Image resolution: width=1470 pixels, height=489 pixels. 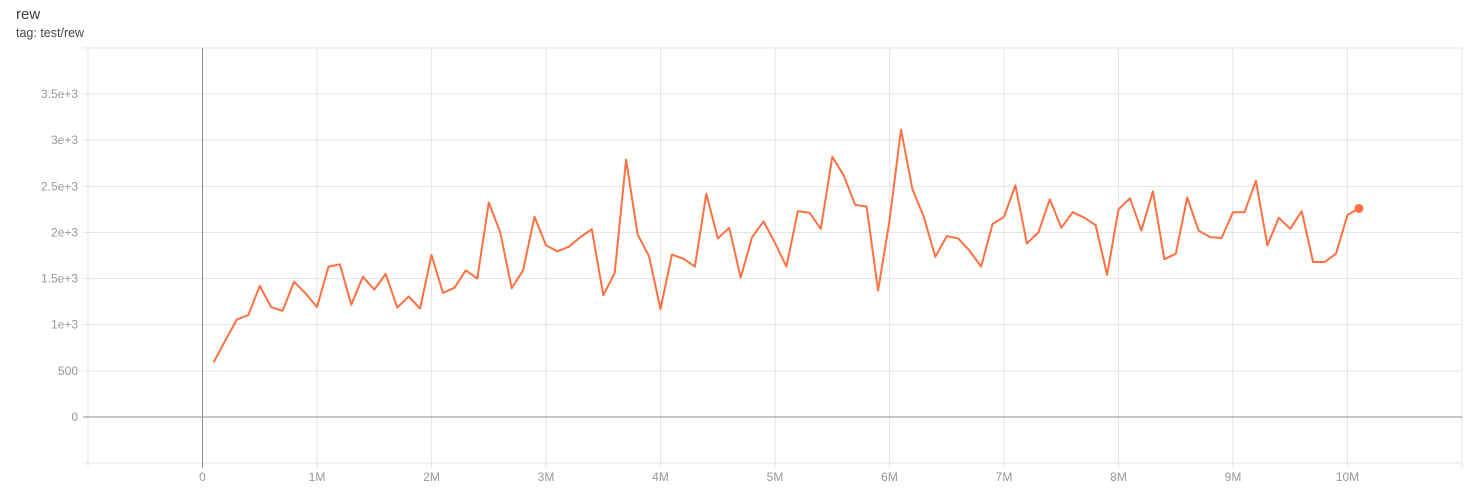 What do you see at coordinates (59, 186) in the screenshot?
I see `y-tick-label: 2.5e+3` at bounding box center [59, 186].